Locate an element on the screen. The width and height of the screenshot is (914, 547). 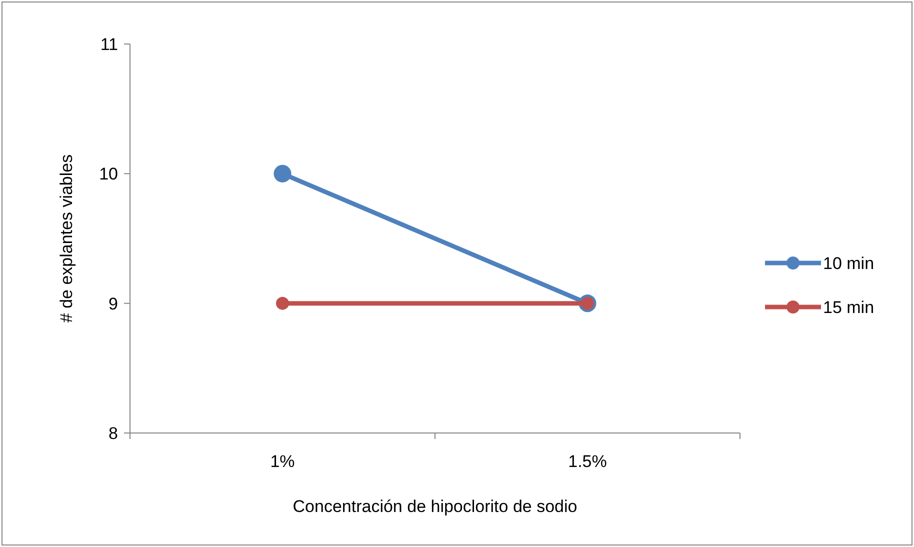
y-tick-label: 11 is located at coordinates (109, 44).